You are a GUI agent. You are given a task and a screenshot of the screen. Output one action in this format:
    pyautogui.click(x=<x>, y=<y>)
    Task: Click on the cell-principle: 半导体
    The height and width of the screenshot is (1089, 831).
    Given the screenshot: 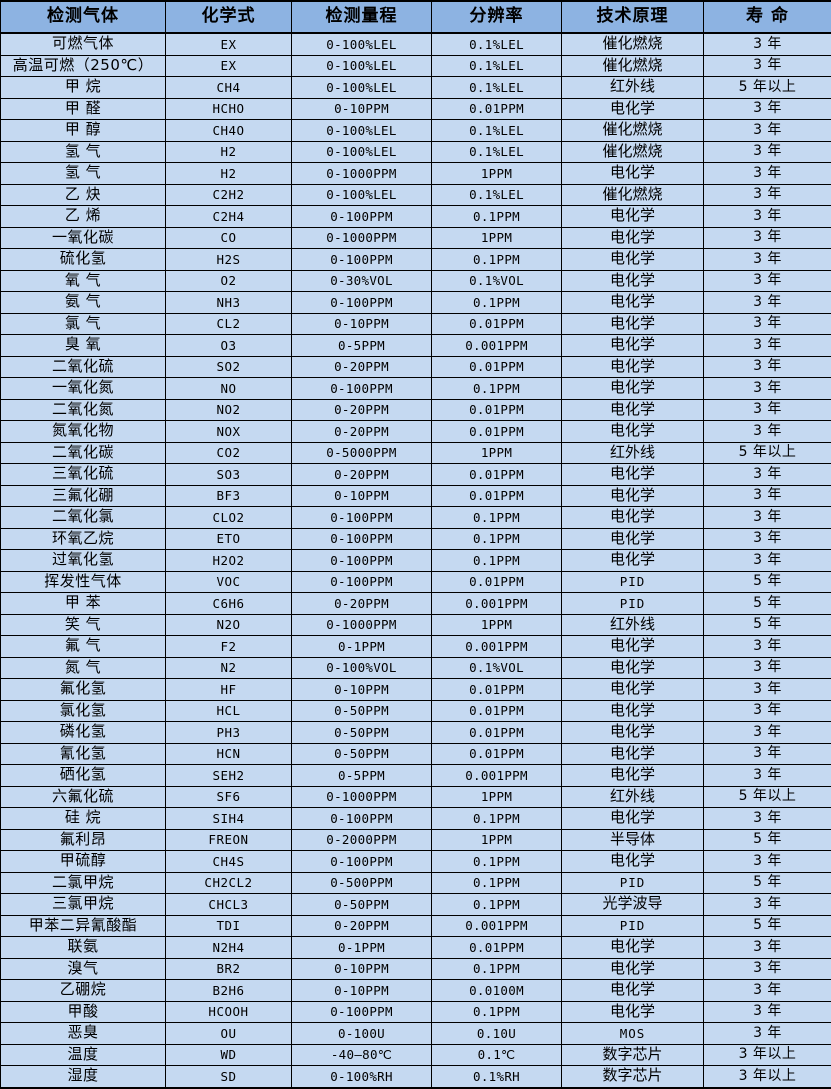 What is the action you would take?
    pyautogui.click(x=633, y=840)
    